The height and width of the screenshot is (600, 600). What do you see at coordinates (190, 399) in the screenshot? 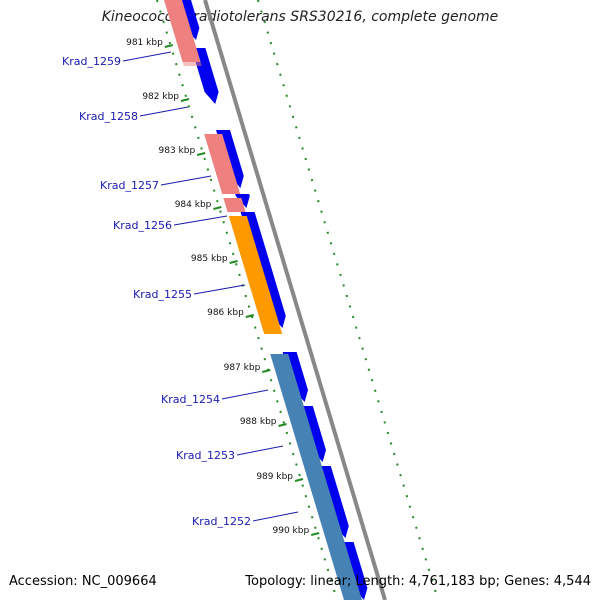
I see `gene-label-Krad_1254: Krad_1254` at bounding box center [190, 399].